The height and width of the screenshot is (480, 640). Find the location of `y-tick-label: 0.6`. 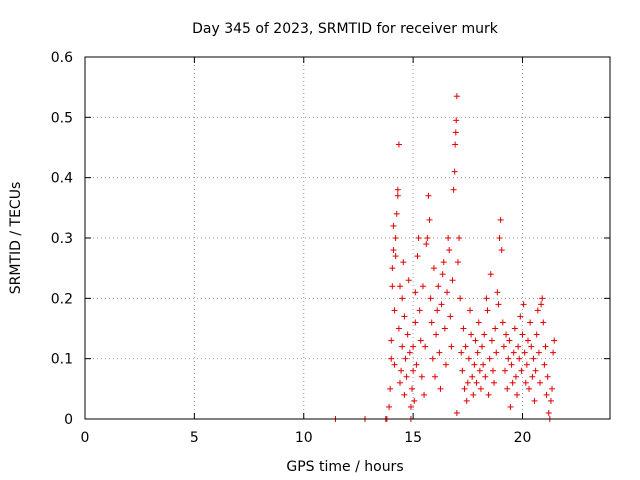

y-tick-label: 0.6 is located at coordinates (62, 58).